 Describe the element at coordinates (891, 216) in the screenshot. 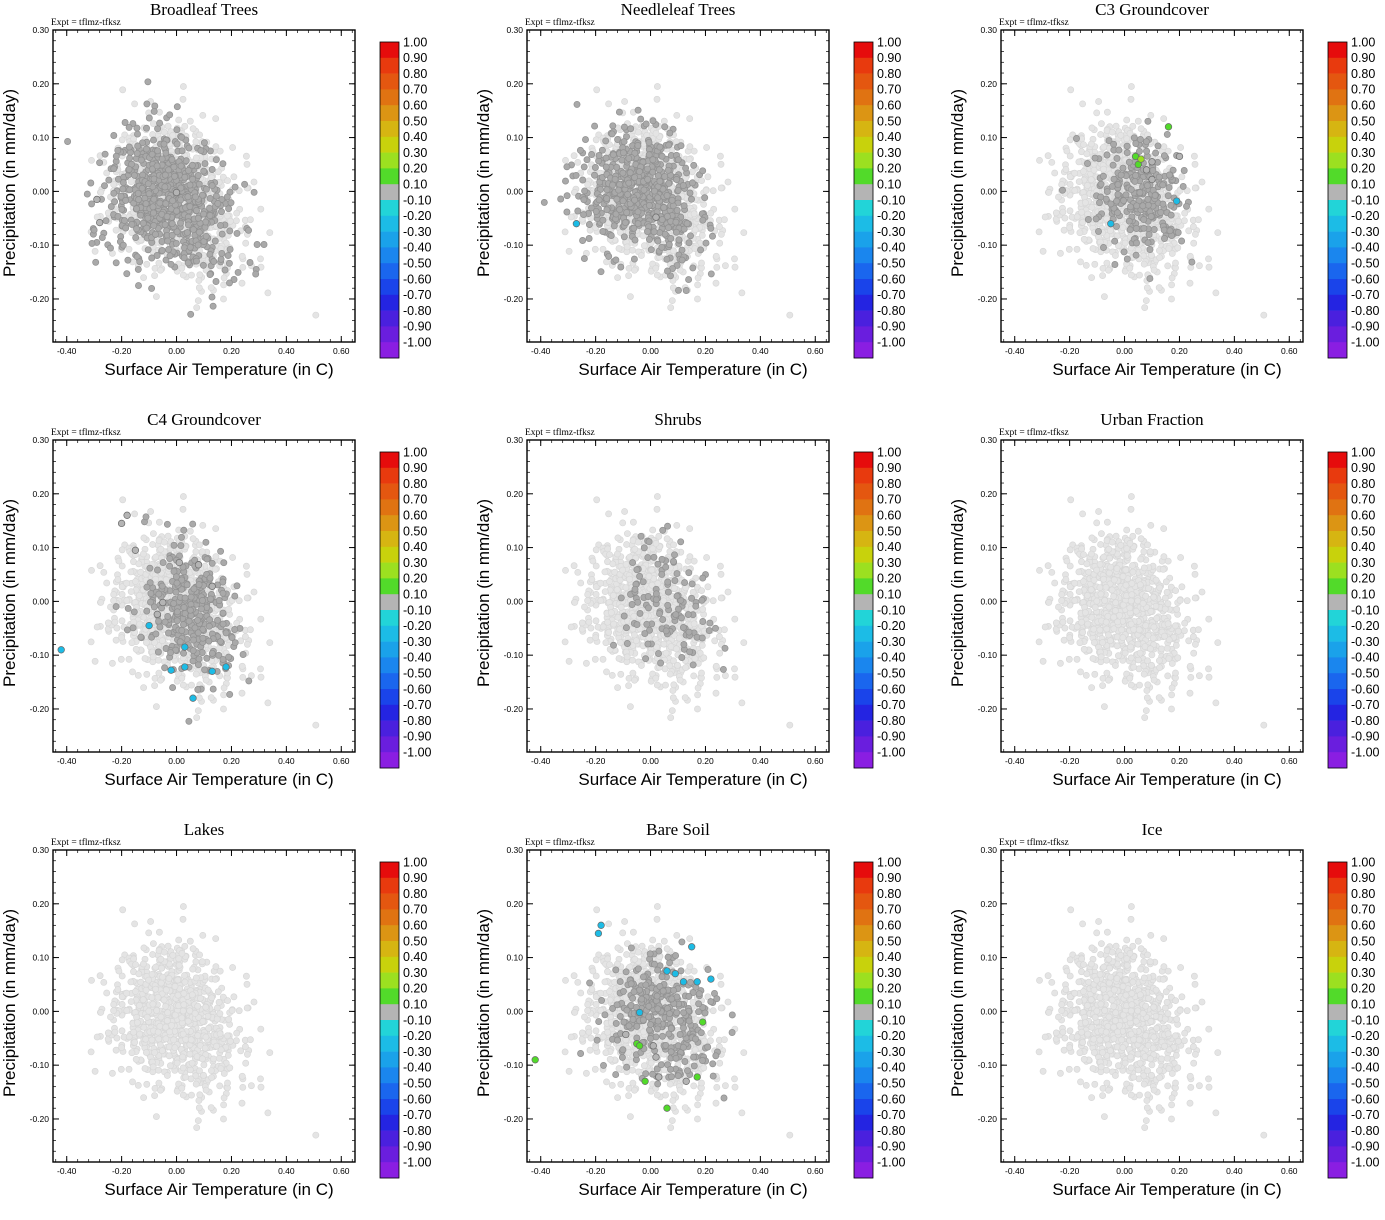

I see `colorbar-label: -0.20` at that location.